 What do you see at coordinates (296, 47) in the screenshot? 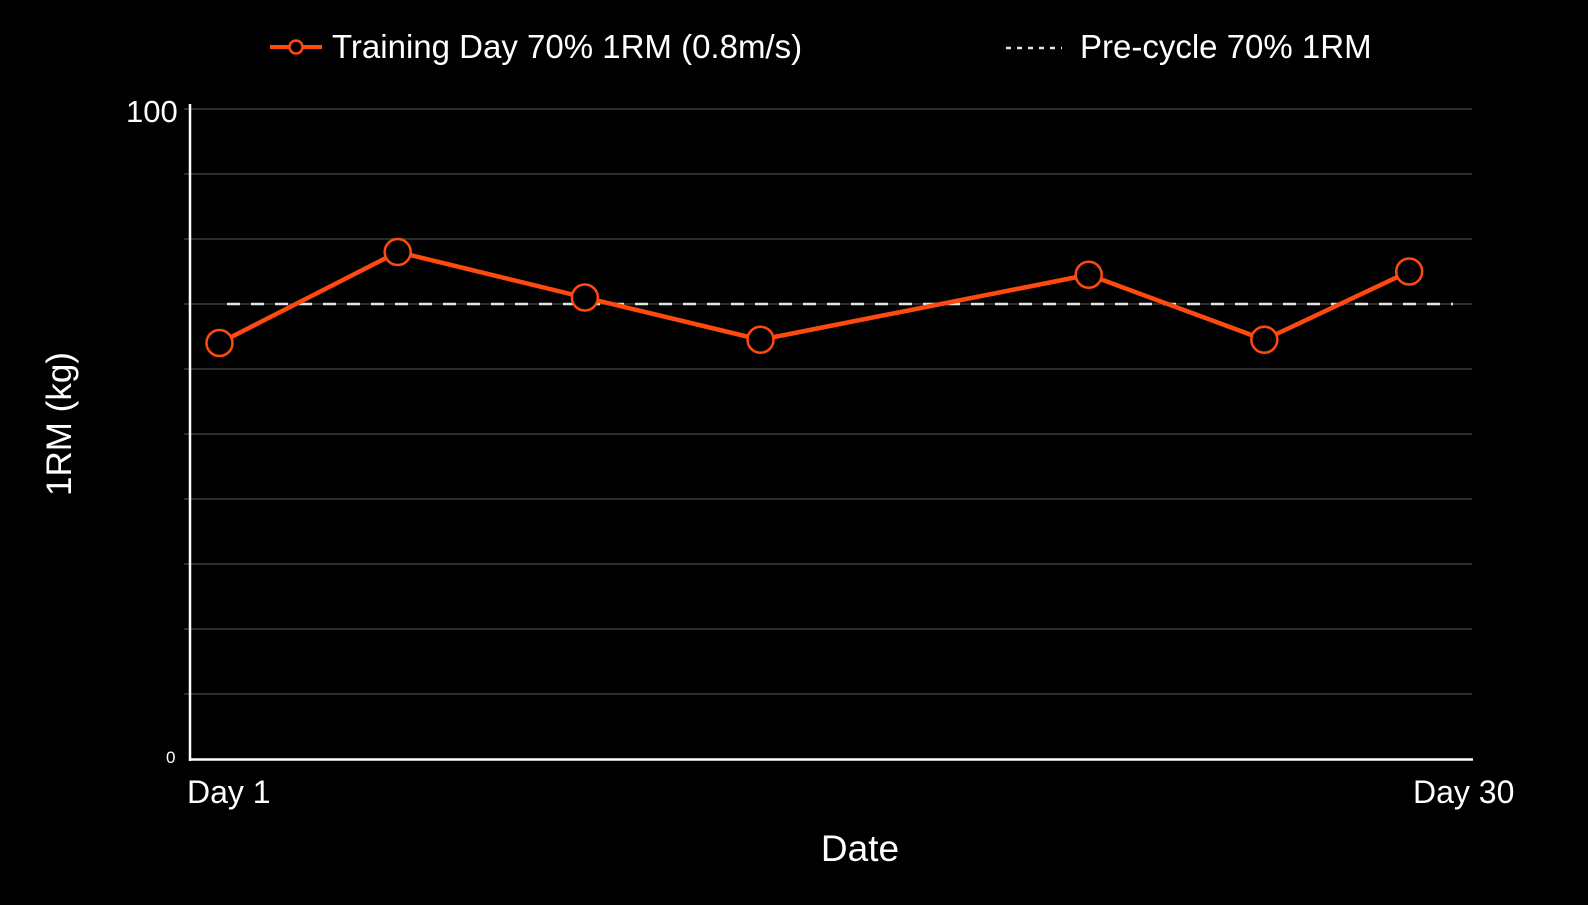
I see `legend-line-marker-icon` at bounding box center [296, 47].